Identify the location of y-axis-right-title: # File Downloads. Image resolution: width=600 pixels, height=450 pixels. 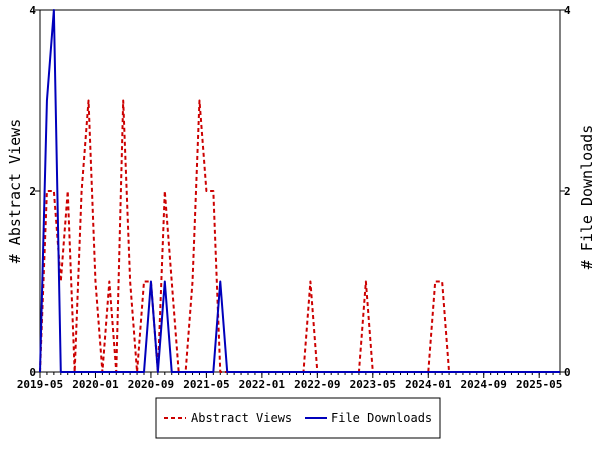
(587, 197).